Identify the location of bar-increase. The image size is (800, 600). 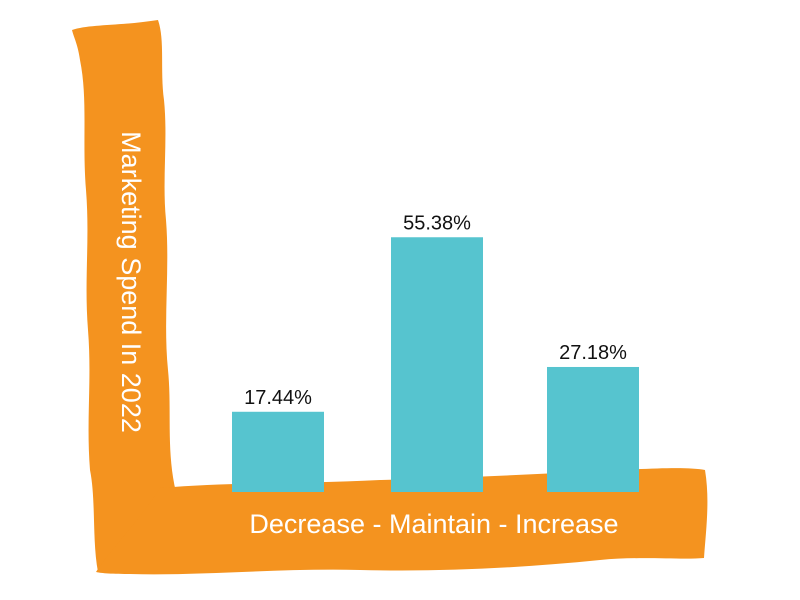
(593, 429).